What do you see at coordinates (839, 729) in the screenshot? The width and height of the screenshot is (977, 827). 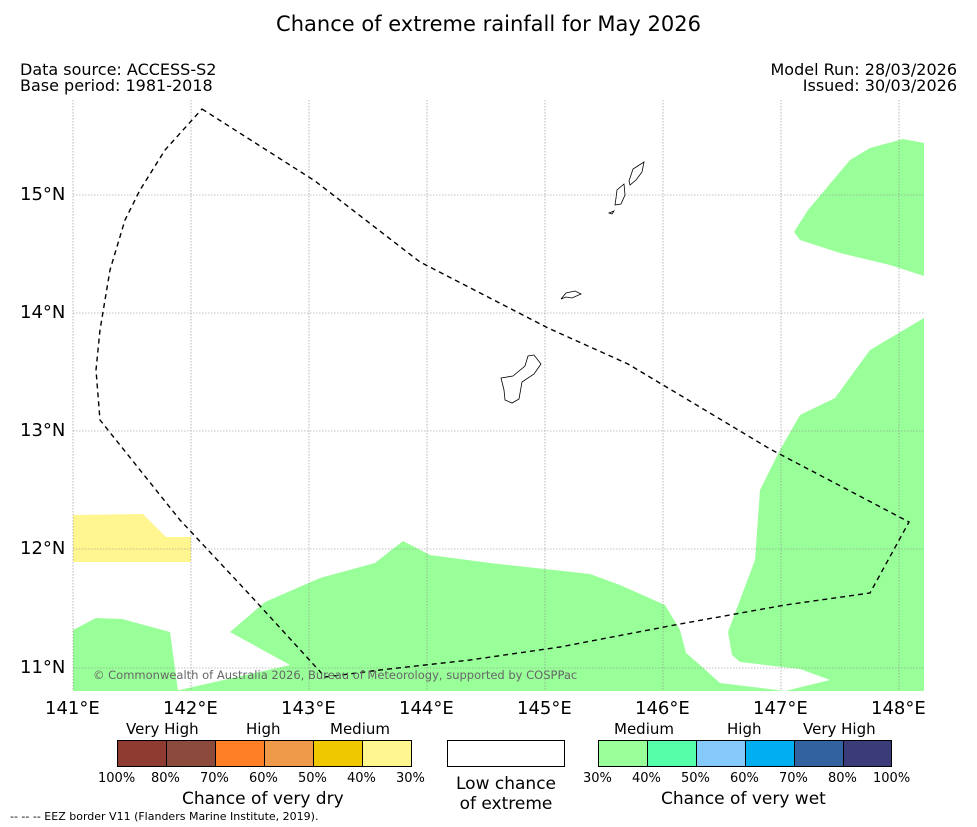 I see `legend-wet-very-high: Very High` at bounding box center [839, 729].